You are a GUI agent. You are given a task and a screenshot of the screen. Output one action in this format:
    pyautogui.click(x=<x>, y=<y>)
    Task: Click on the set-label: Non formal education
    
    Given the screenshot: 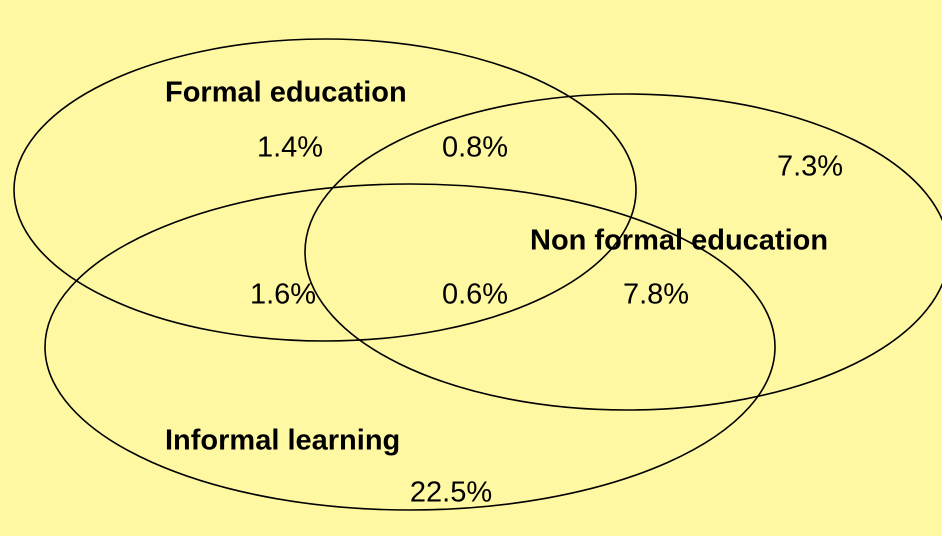 What is the action you would take?
    pyautogui.click(x=679, y=241)
    